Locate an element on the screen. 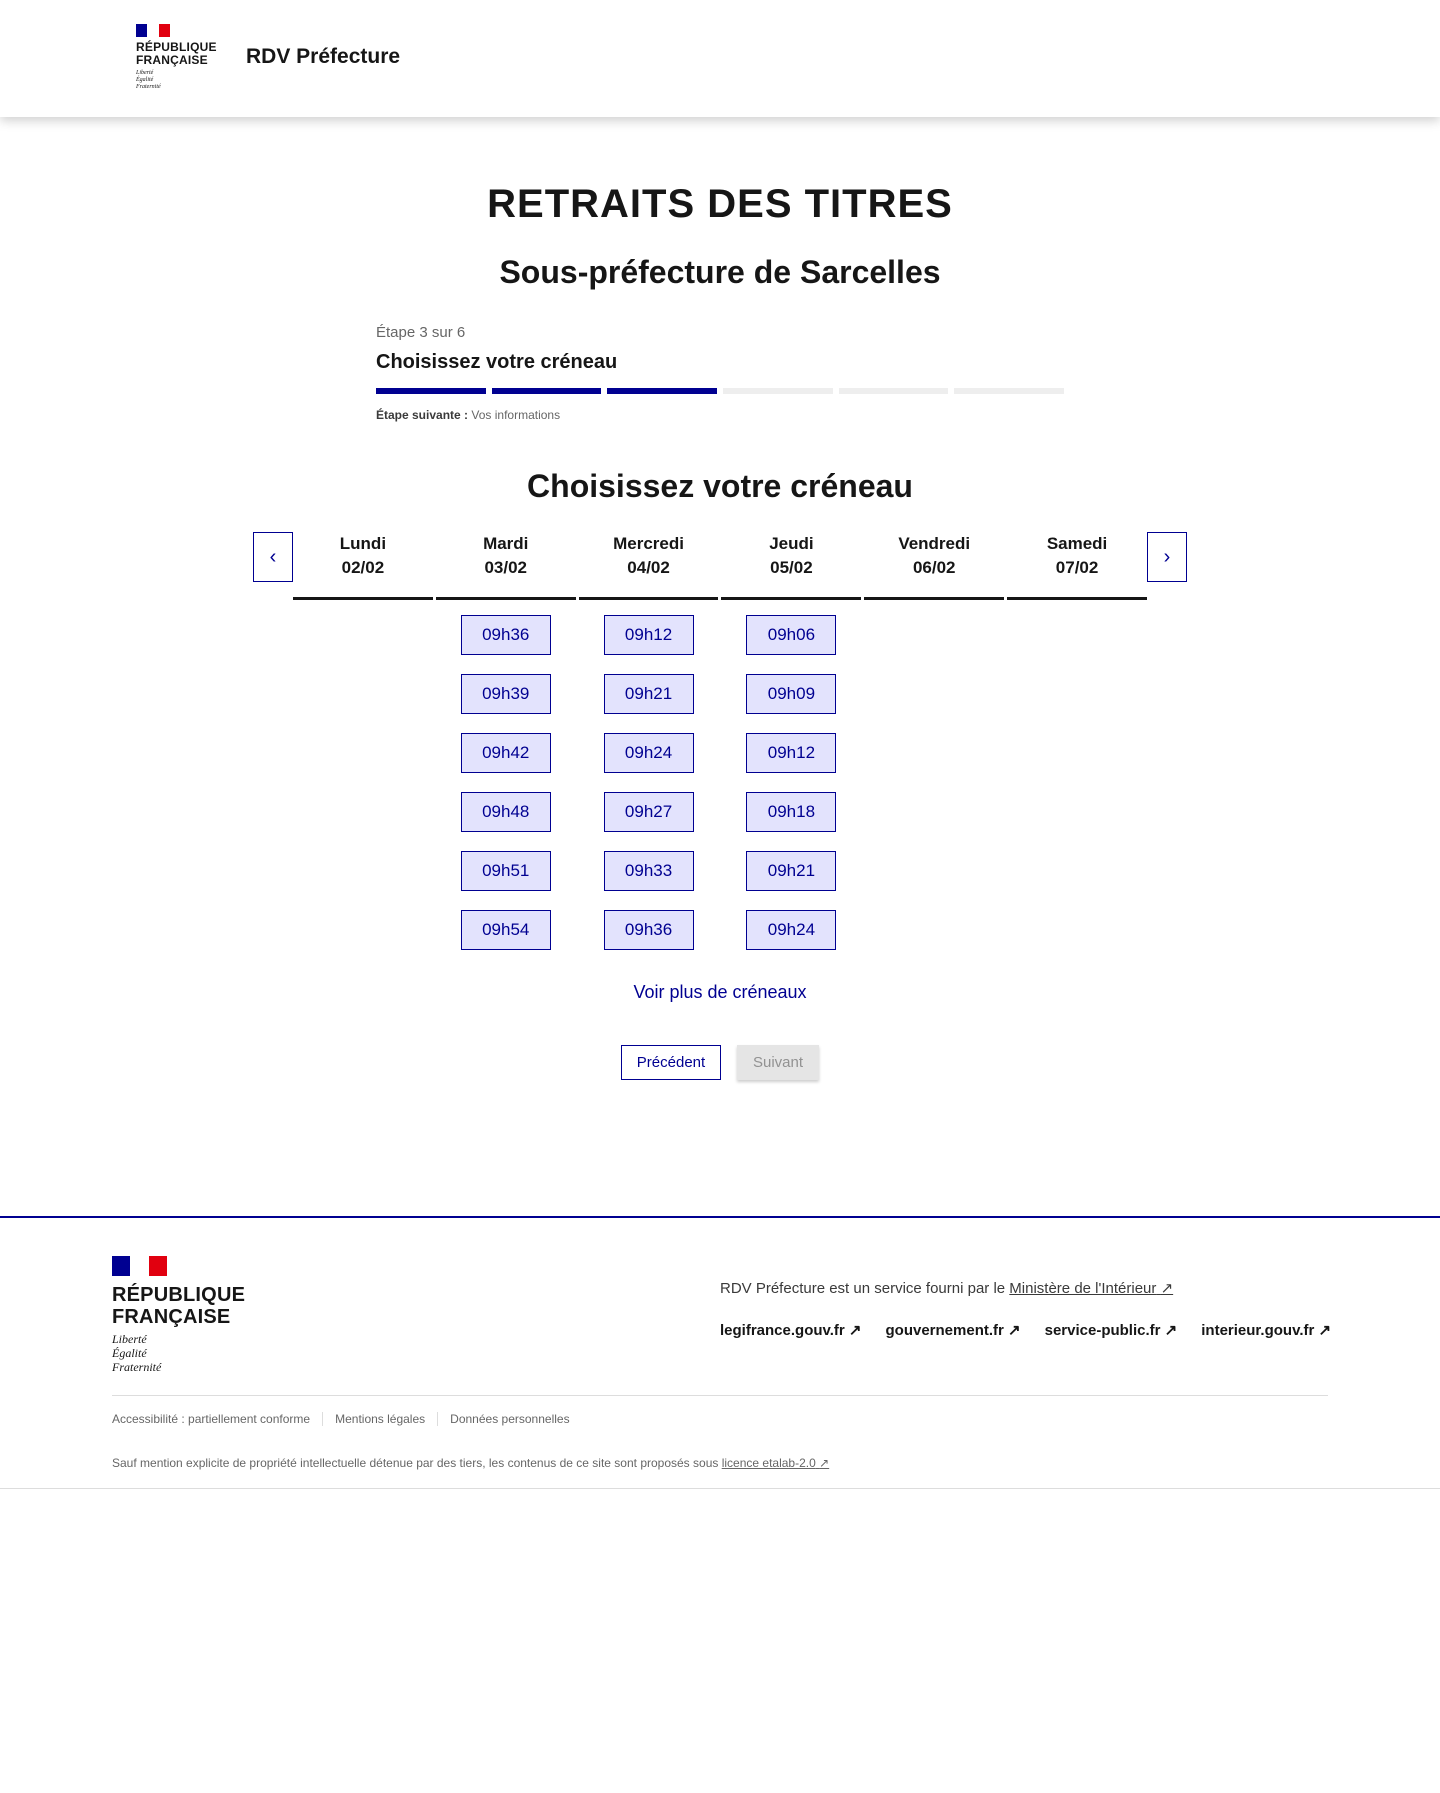  day-name: Mardi is located at coordinates (506, 543).